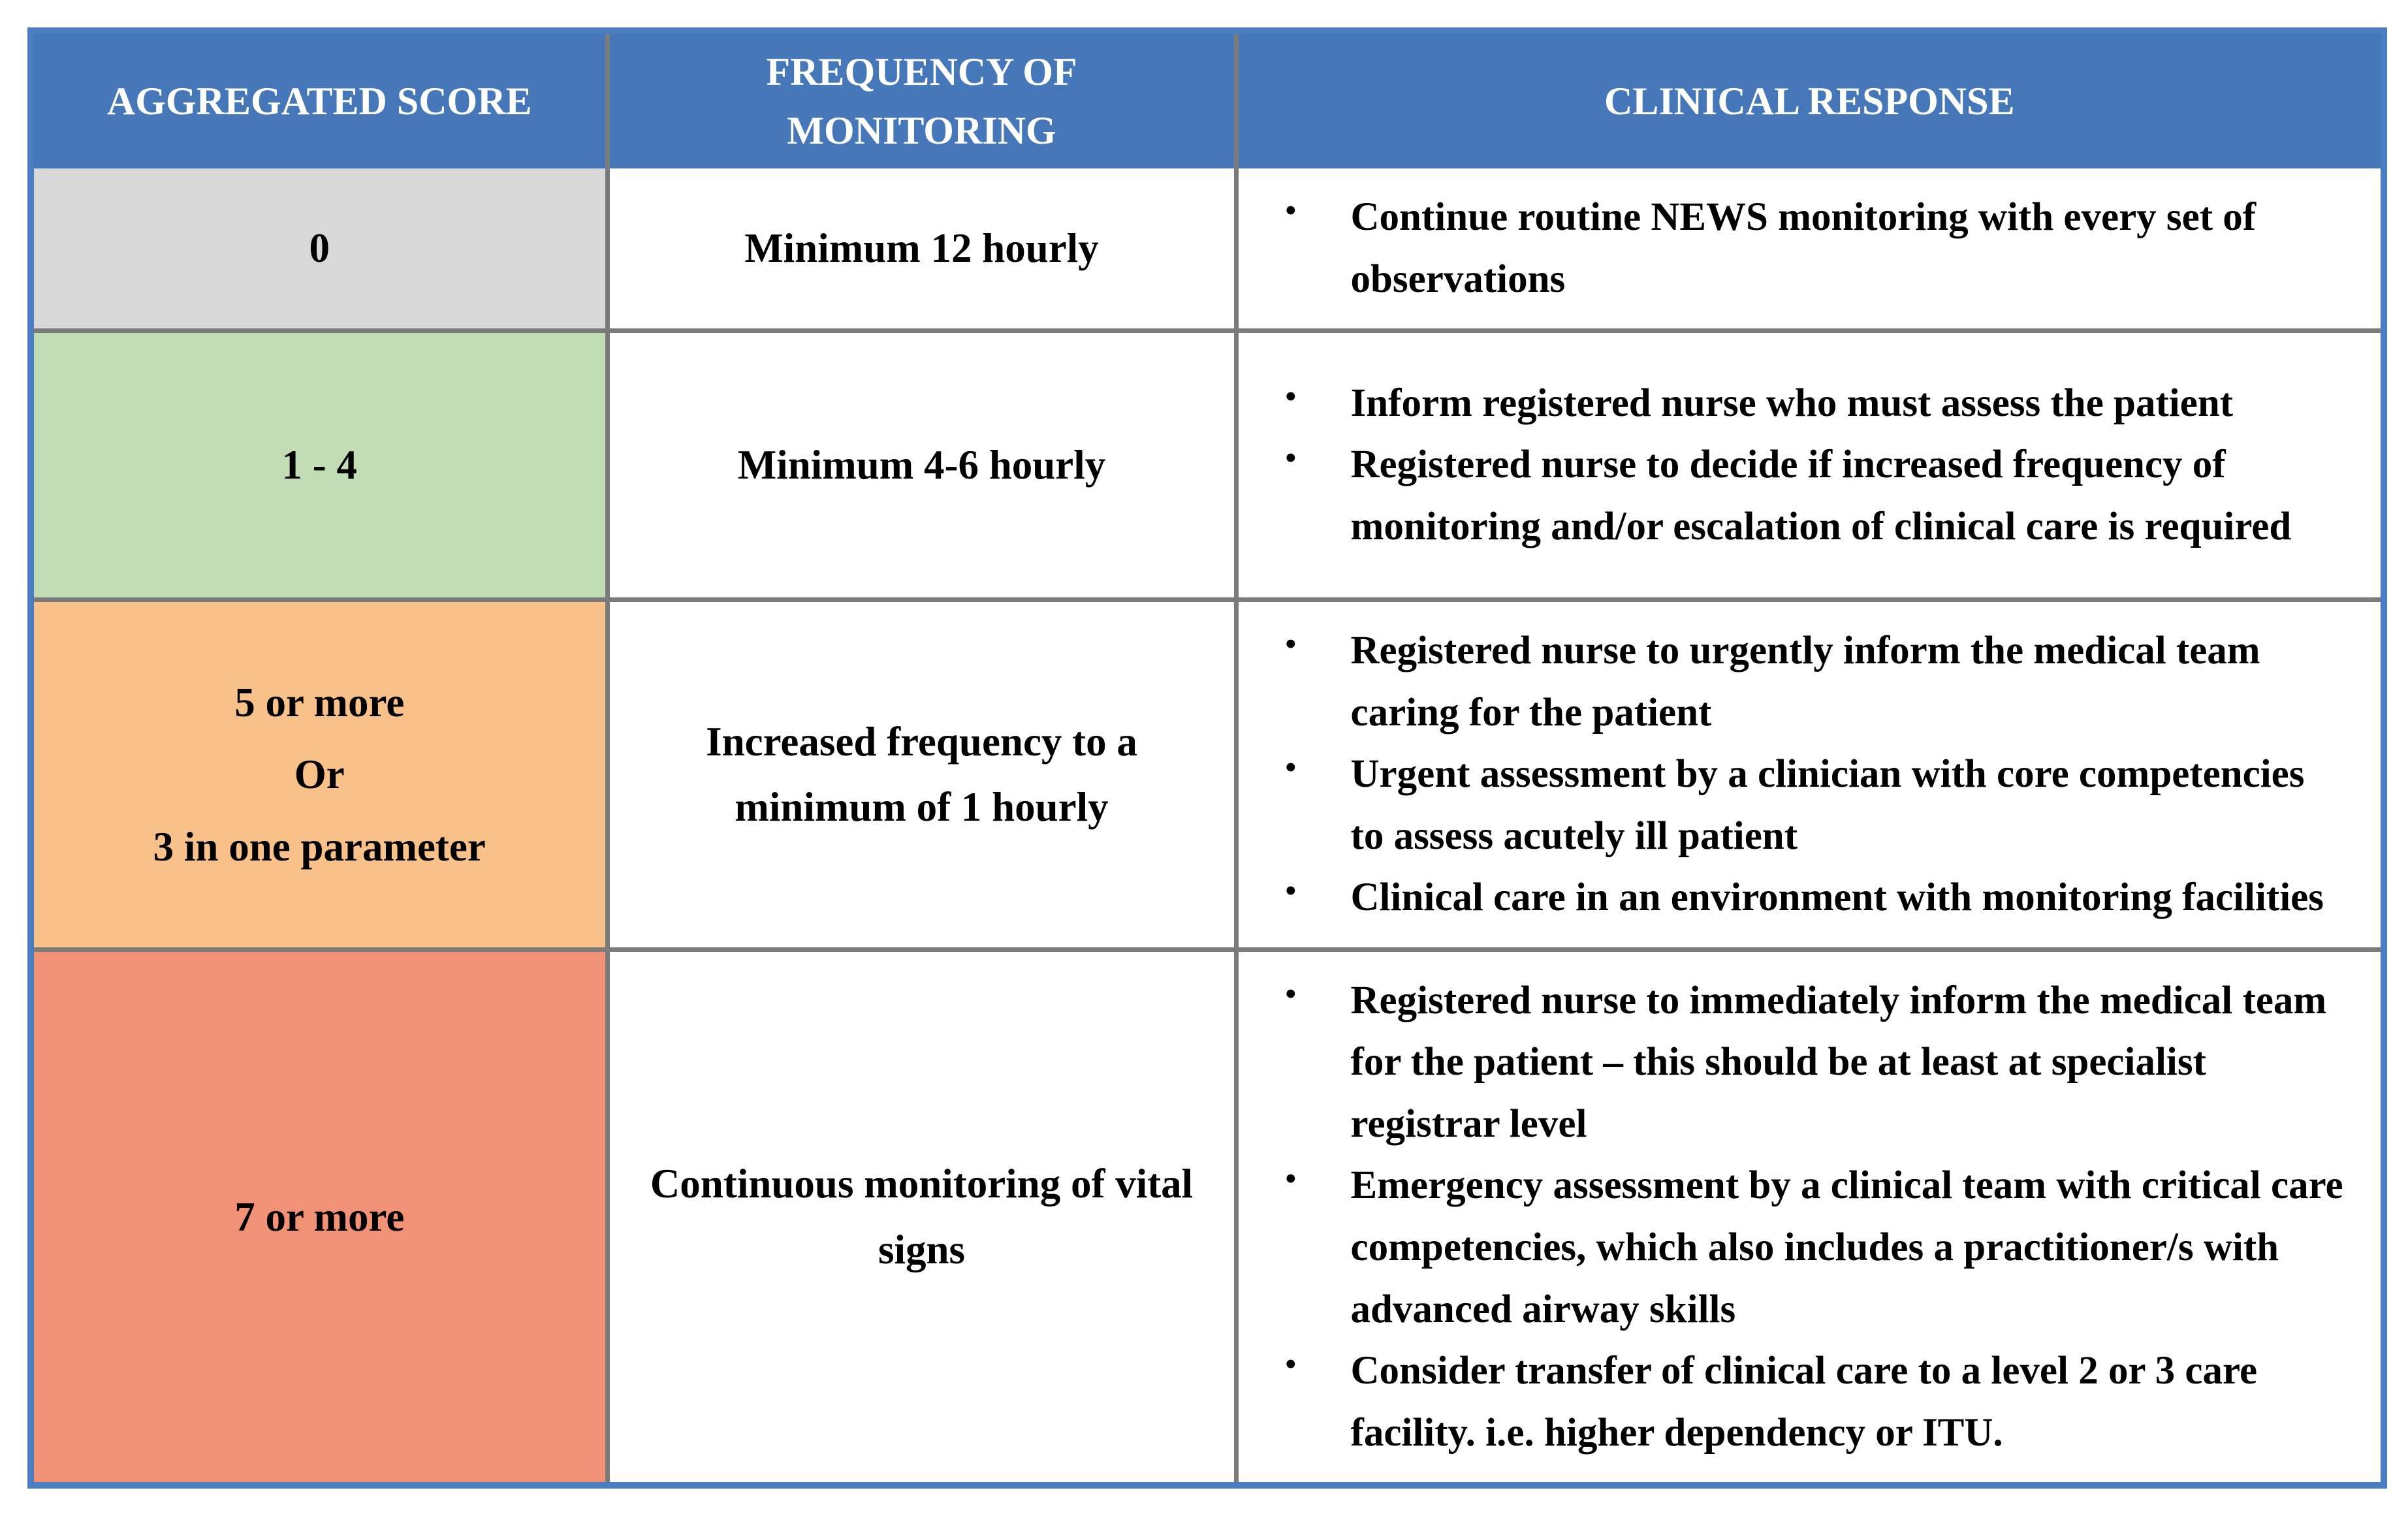 This screenshot has width=2408, height=1516. I want to click on score-line: 5 or more, so click(319, 703).